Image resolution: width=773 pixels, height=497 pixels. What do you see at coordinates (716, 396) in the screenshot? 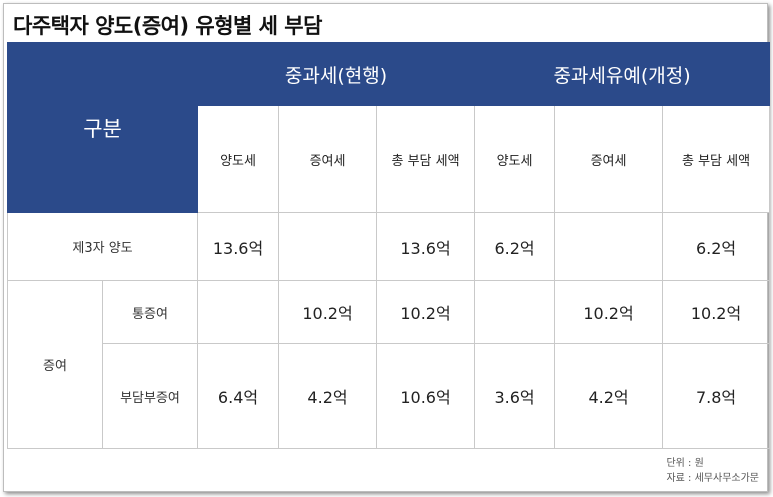
I see `value-cell: 7.8억` at bounding box center [716, 396].